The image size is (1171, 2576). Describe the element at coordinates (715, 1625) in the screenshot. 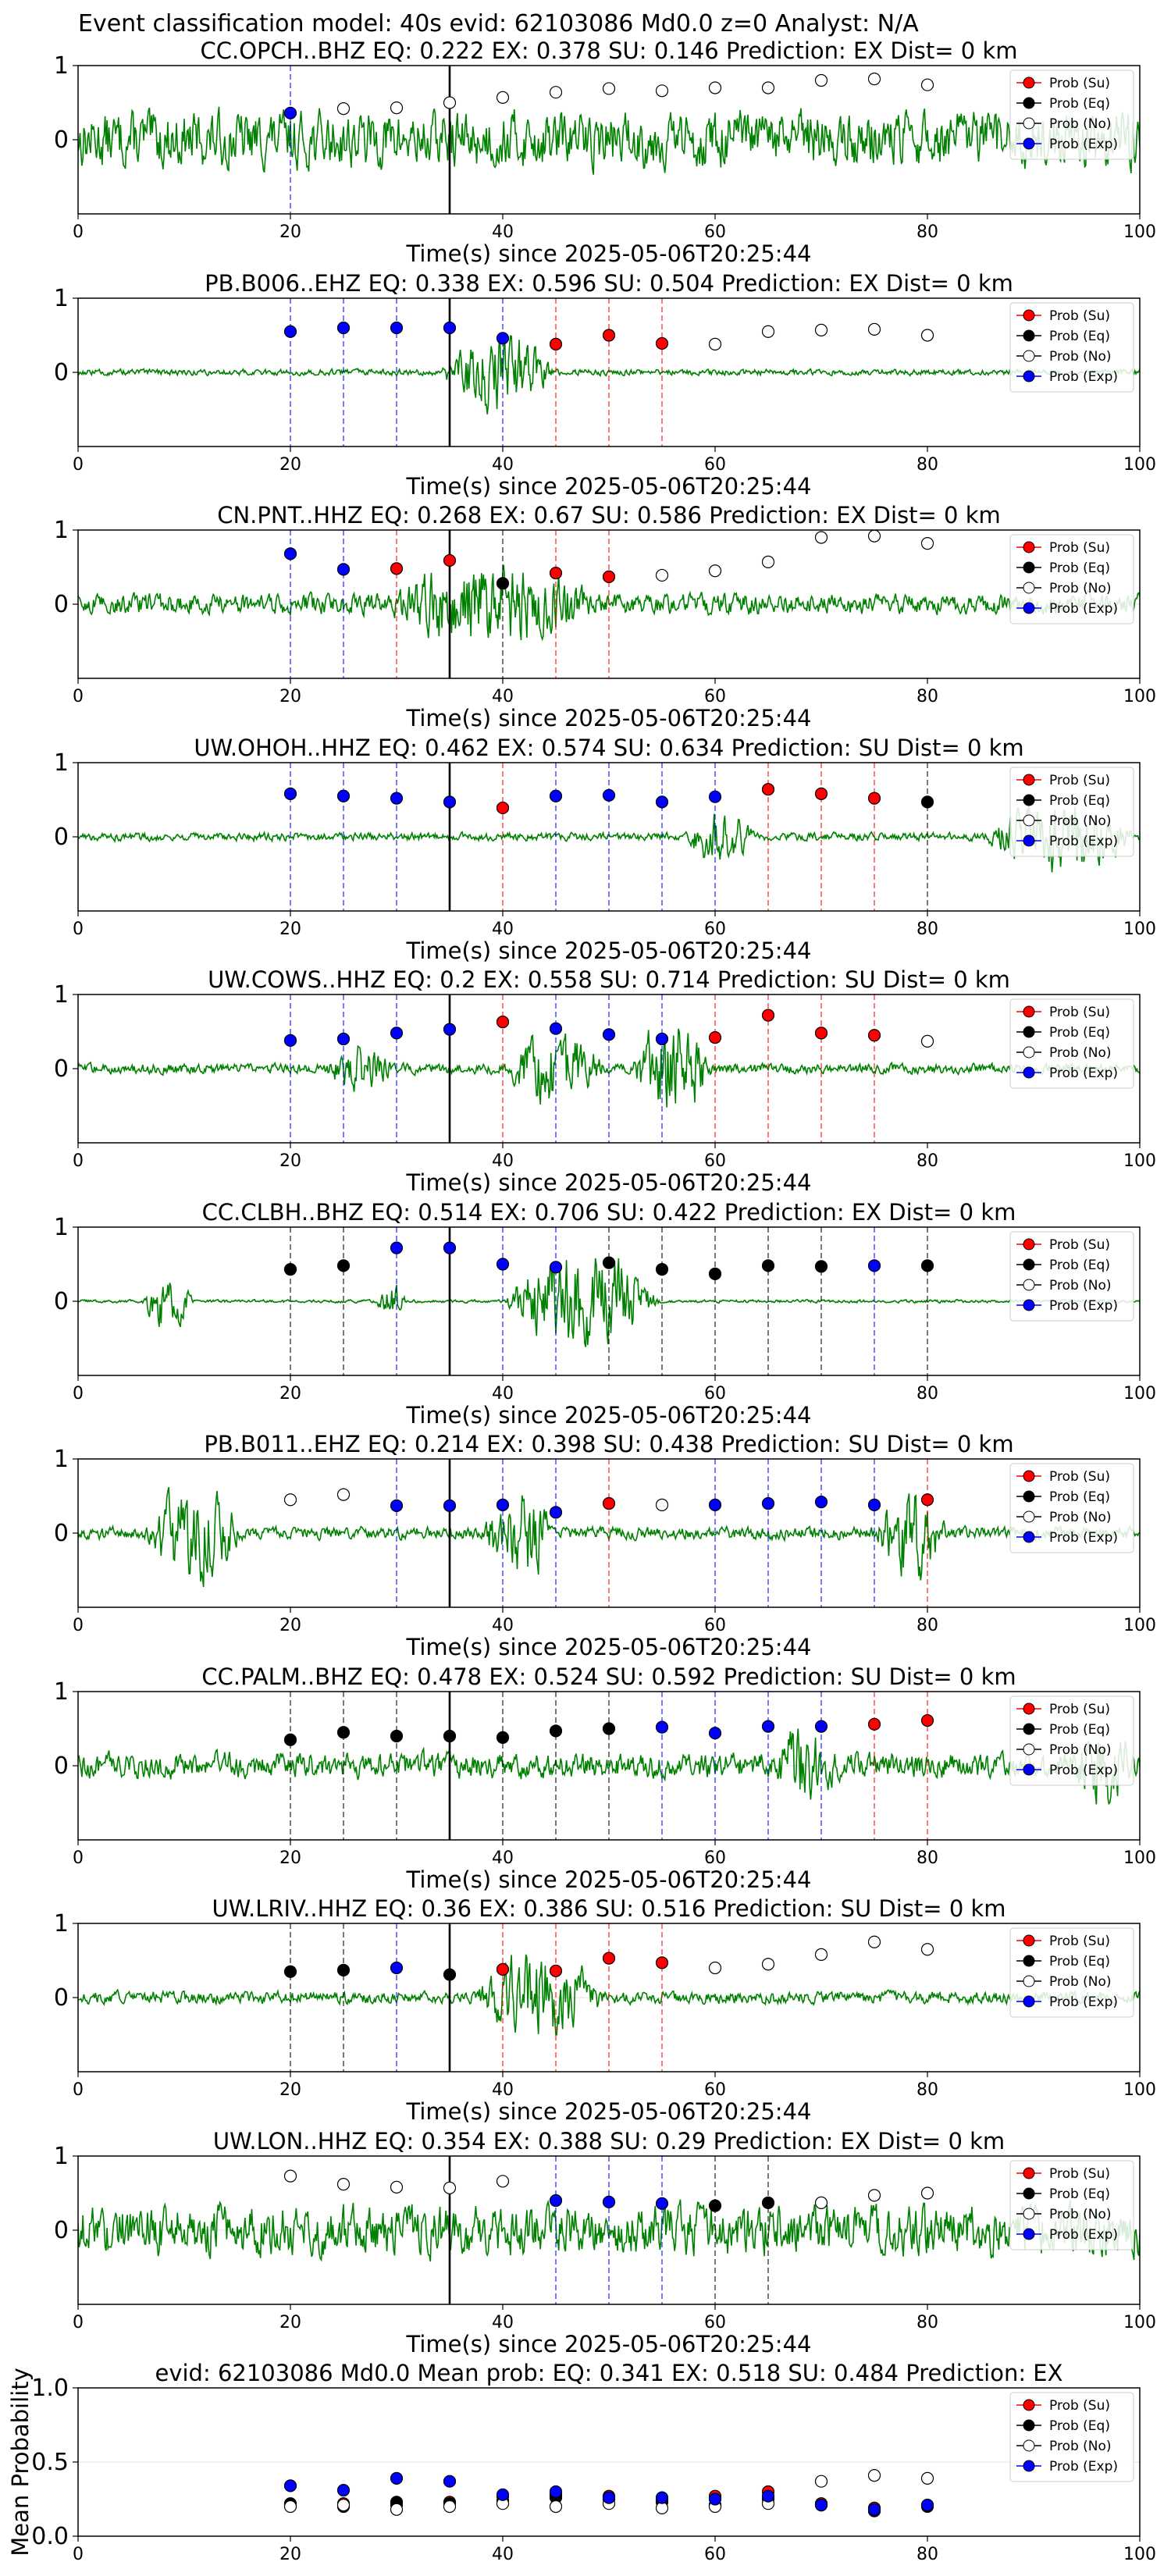

I see `panel-6-xtick-label: 60` at that location.